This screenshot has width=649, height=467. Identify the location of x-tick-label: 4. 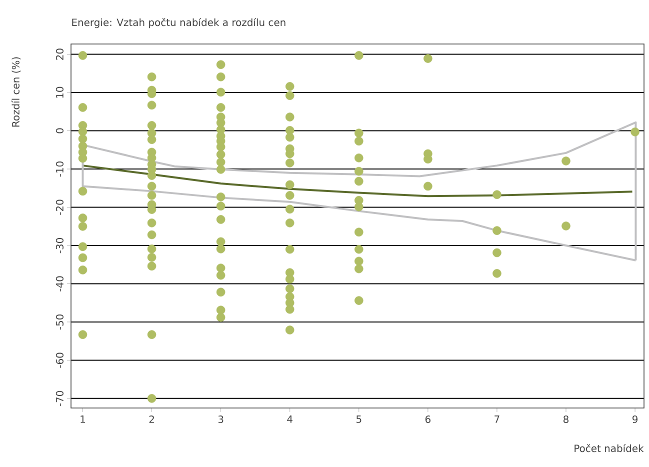
(289, 419).